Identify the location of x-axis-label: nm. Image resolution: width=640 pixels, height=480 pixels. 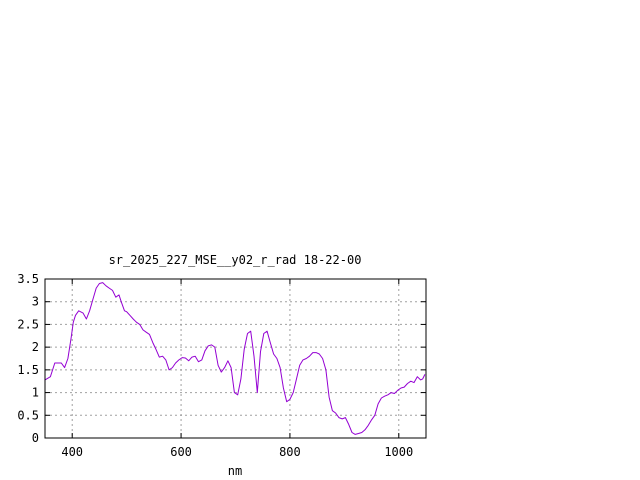
(235, 471).